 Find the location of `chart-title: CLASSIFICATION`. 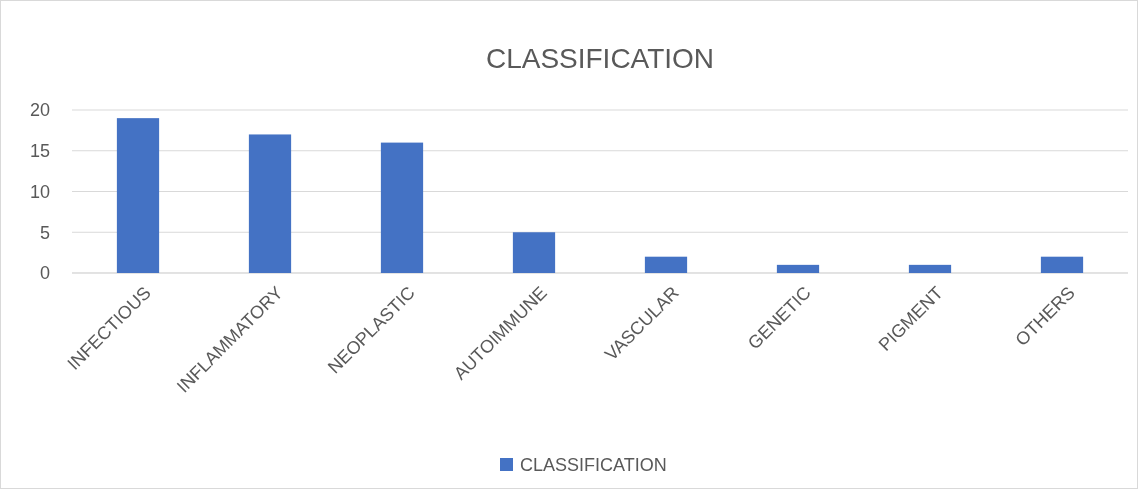

chart-title: CLASSIFICATION is located at coordinates (600, 58).